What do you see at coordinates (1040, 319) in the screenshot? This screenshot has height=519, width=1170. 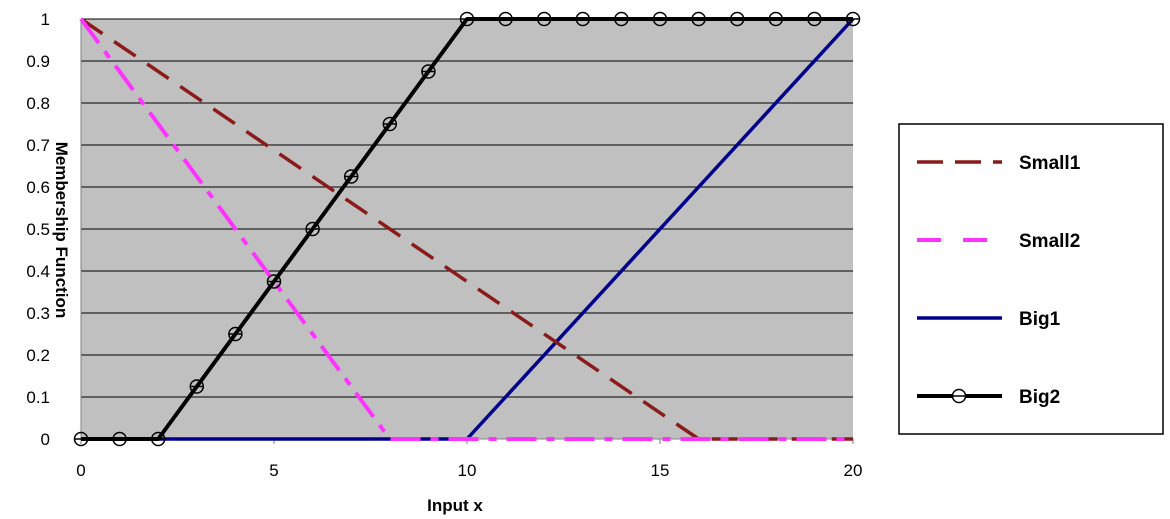 I see `legend-label-big1: Big1` at bounding box center [1040, 319].